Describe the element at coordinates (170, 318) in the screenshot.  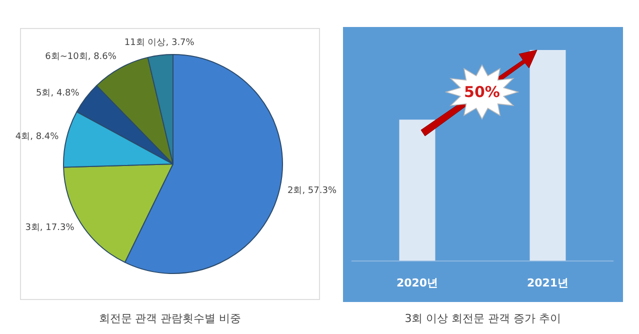
I see `text: 회전문 관객 관람횟수별 비중` at that location.